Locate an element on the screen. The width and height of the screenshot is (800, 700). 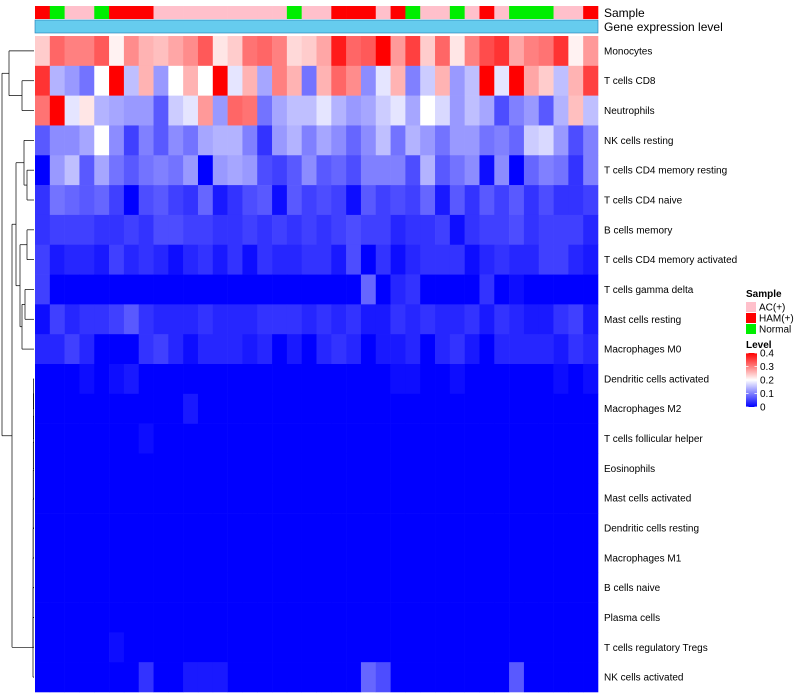
sample-legend-swatch is located at coordinates (751, 318).